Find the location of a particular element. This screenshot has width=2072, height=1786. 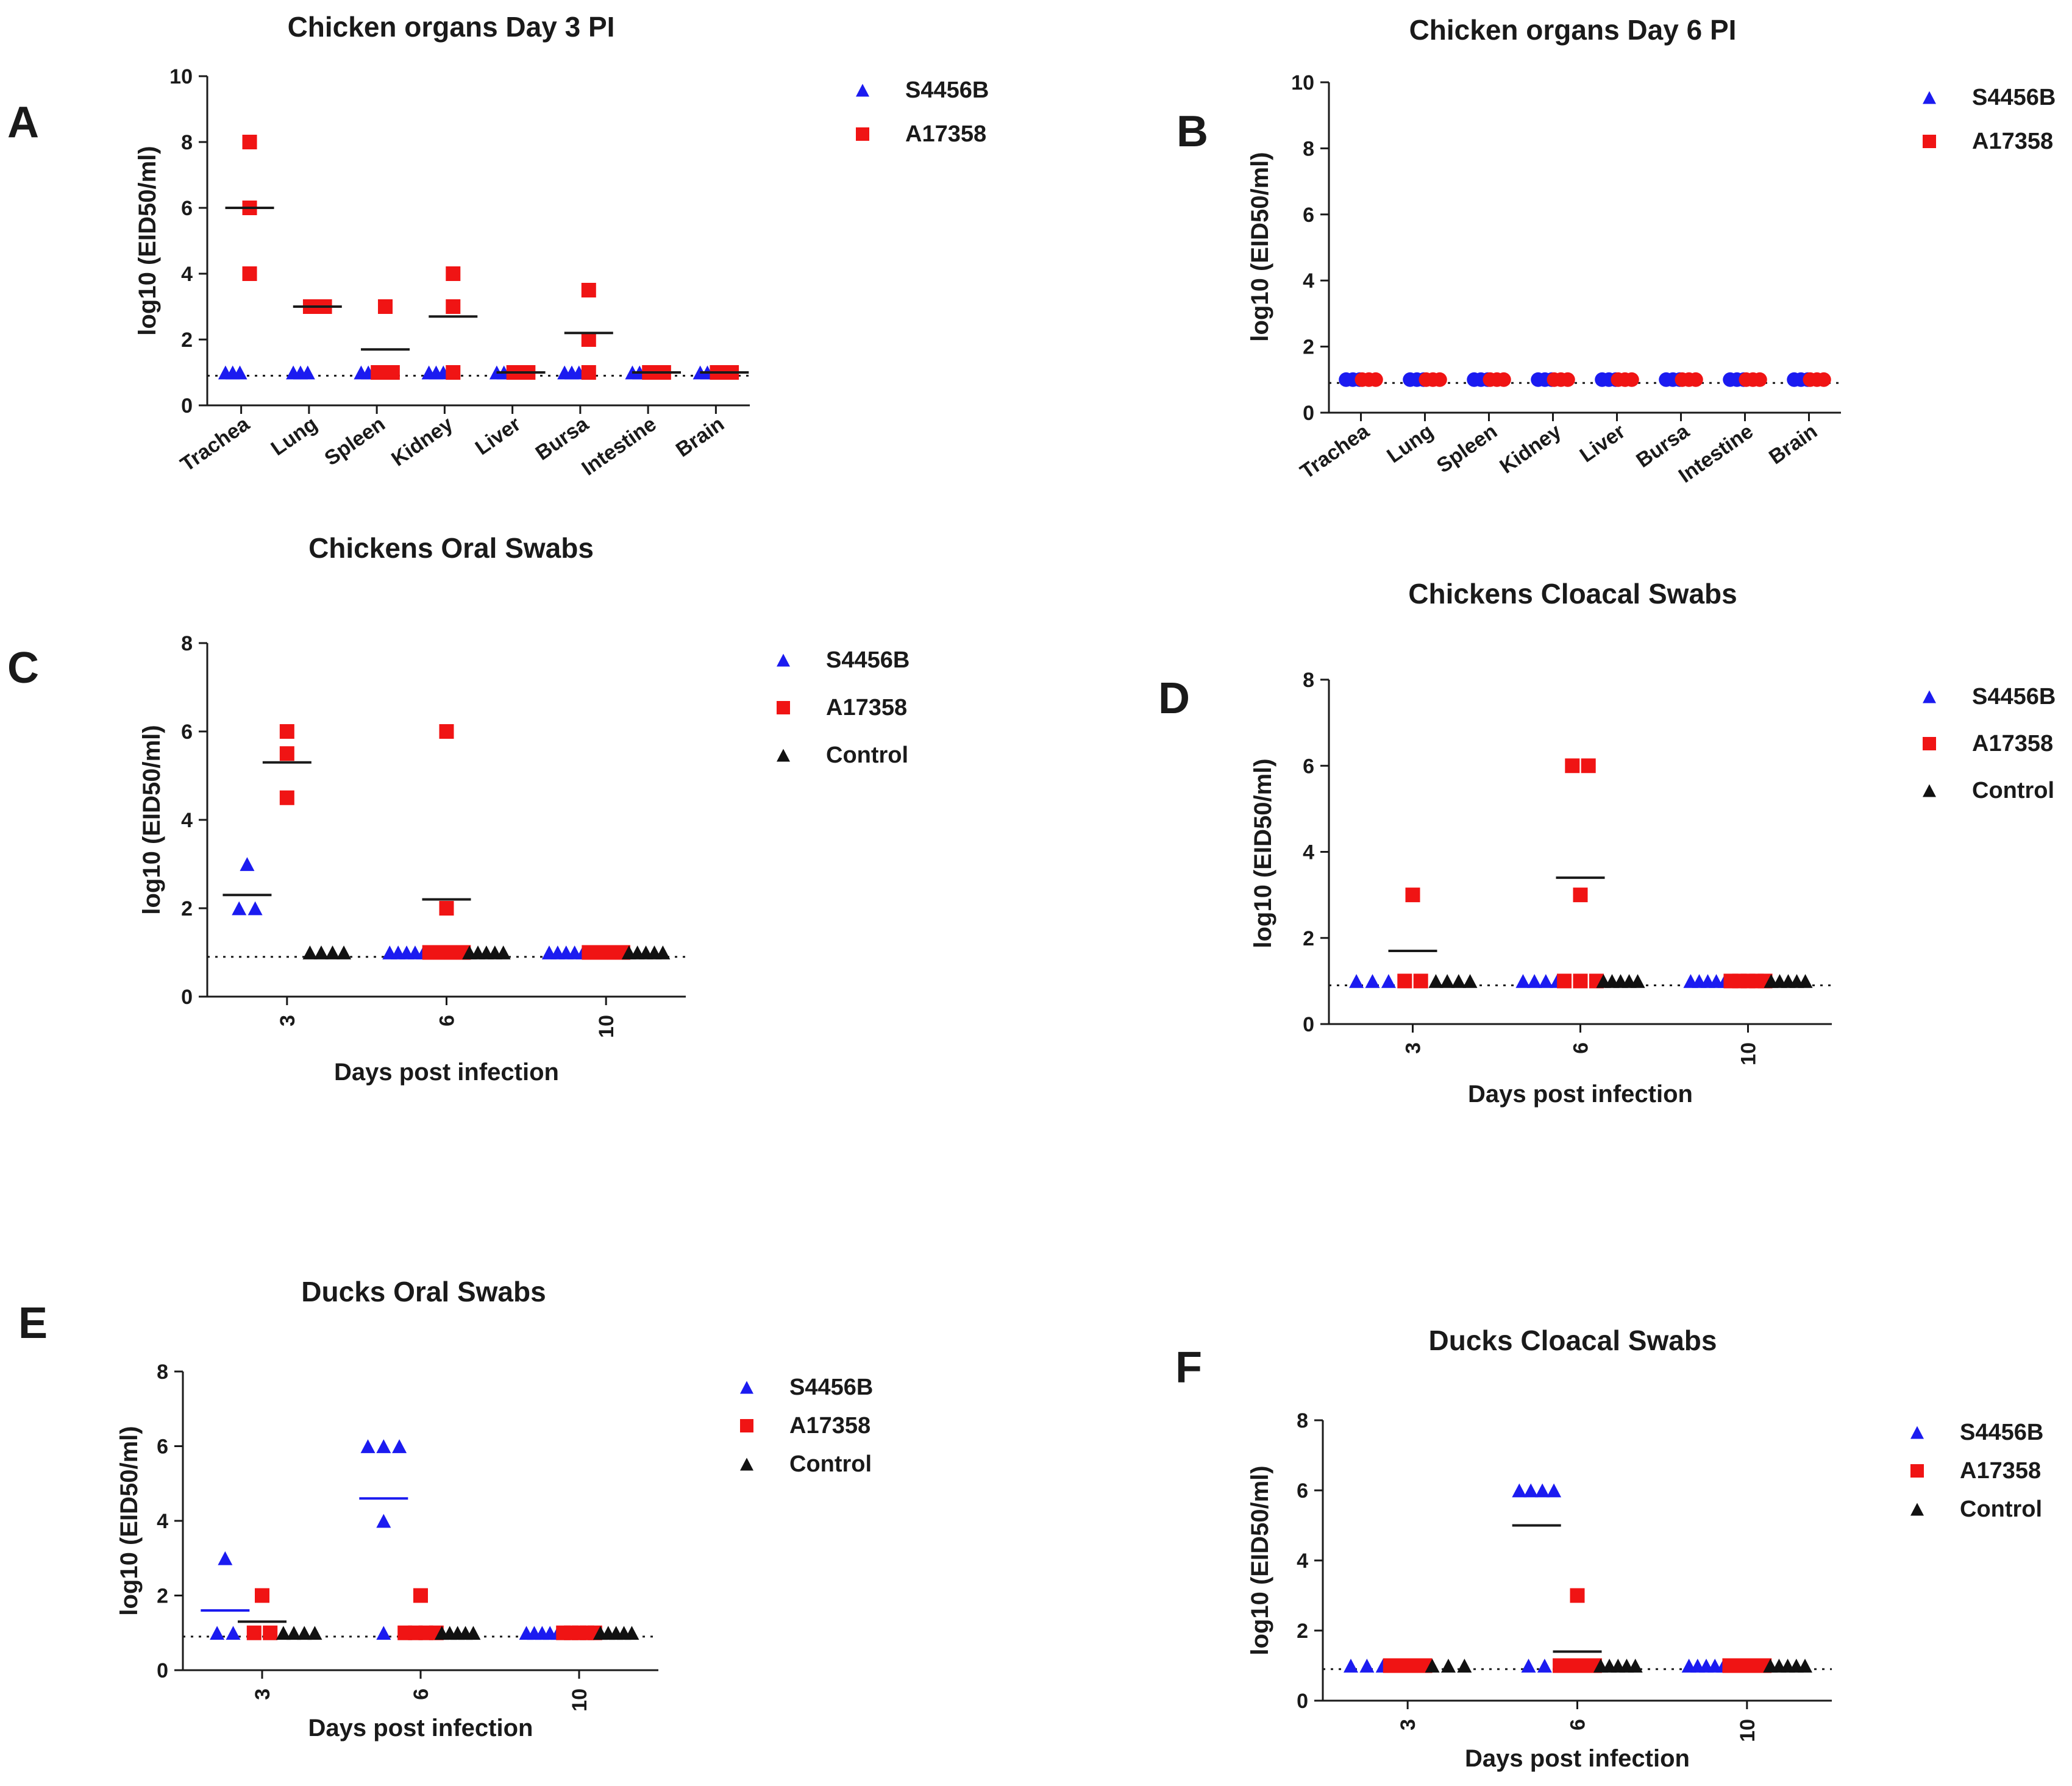

x-tick-label: Spleen is located at coordinates (1467, 448).